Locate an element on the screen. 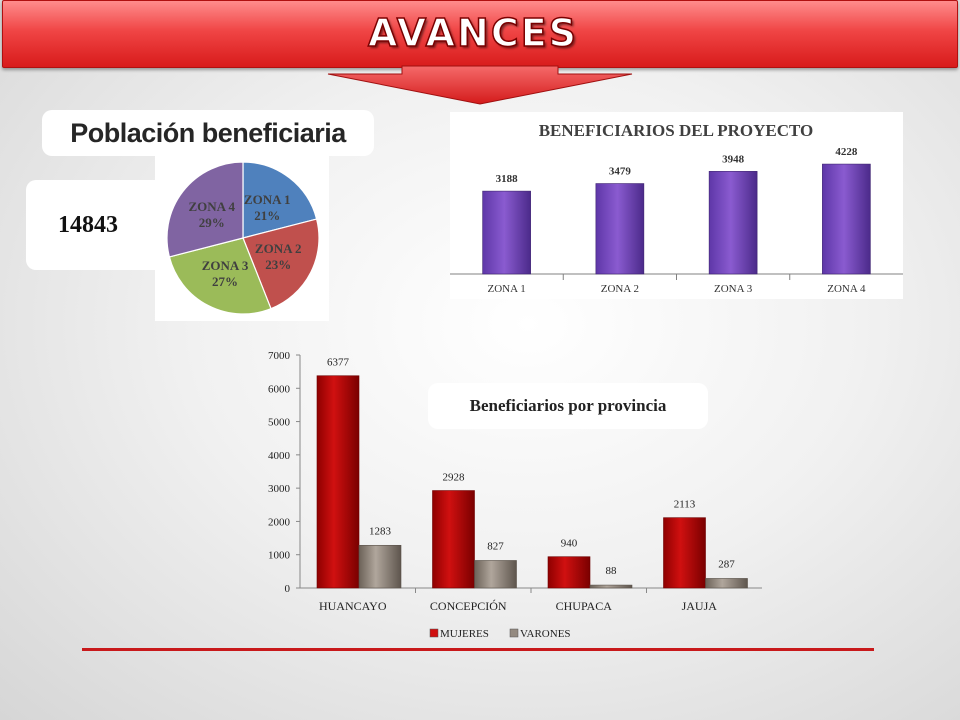 This screenshot has height=720, width=960. pie-label-zona-2: ZONA 2 is located at coordinates (278, 248).